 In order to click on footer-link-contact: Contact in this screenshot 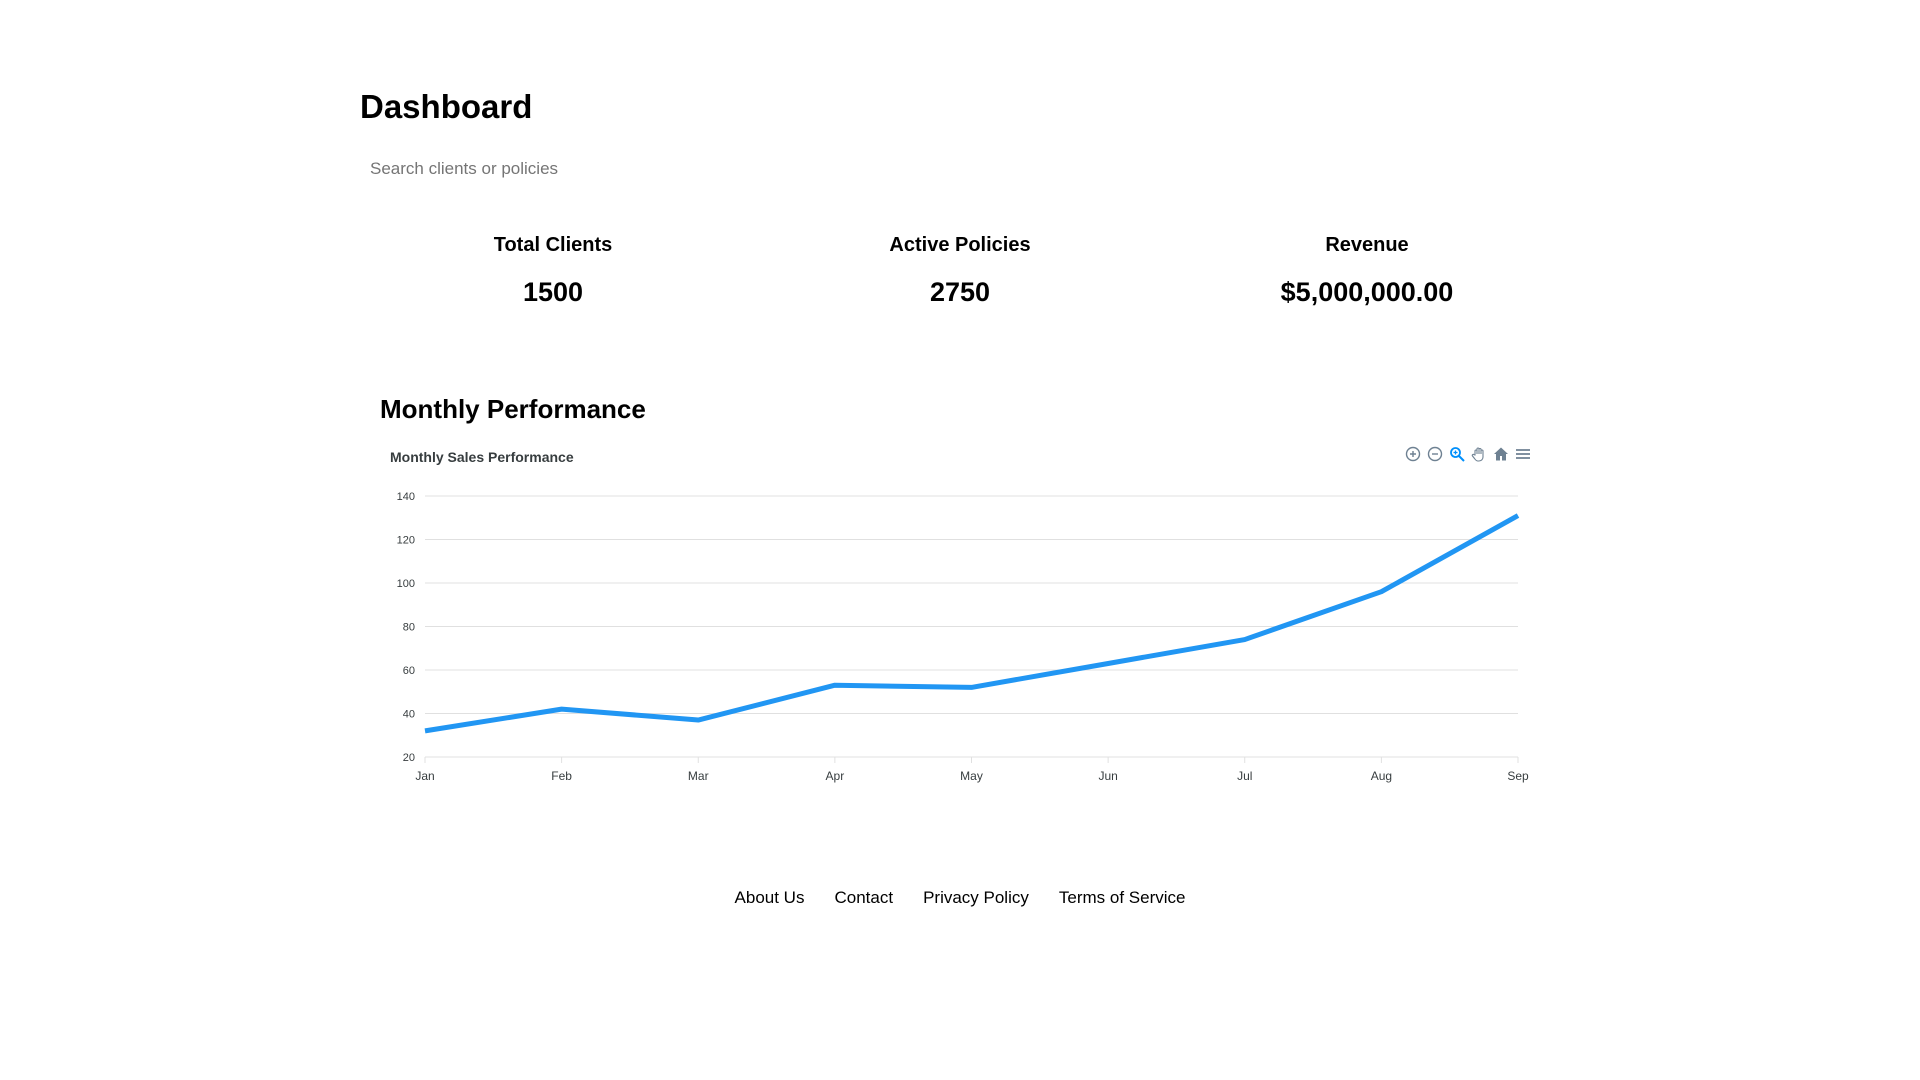, I will do `click(864, 897)`.